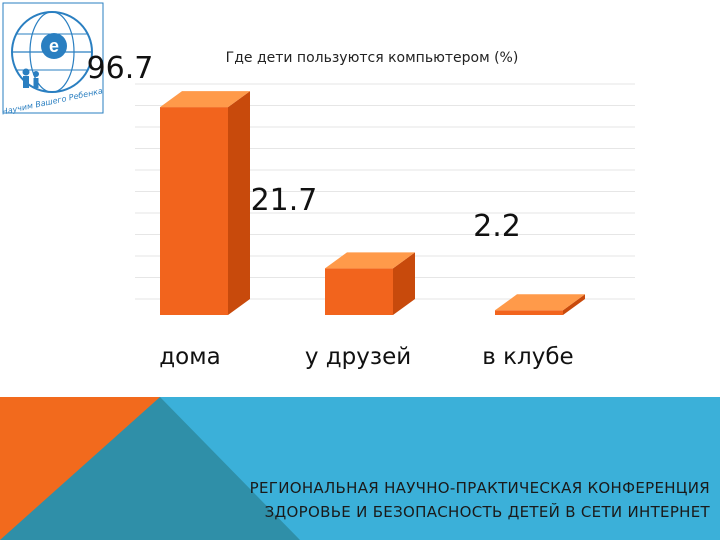 The width and height of the screenshot is (720, 540). Describe the element at coordinates (358, 357) in the screenshot. I see `category-label: у друзей` at that location.